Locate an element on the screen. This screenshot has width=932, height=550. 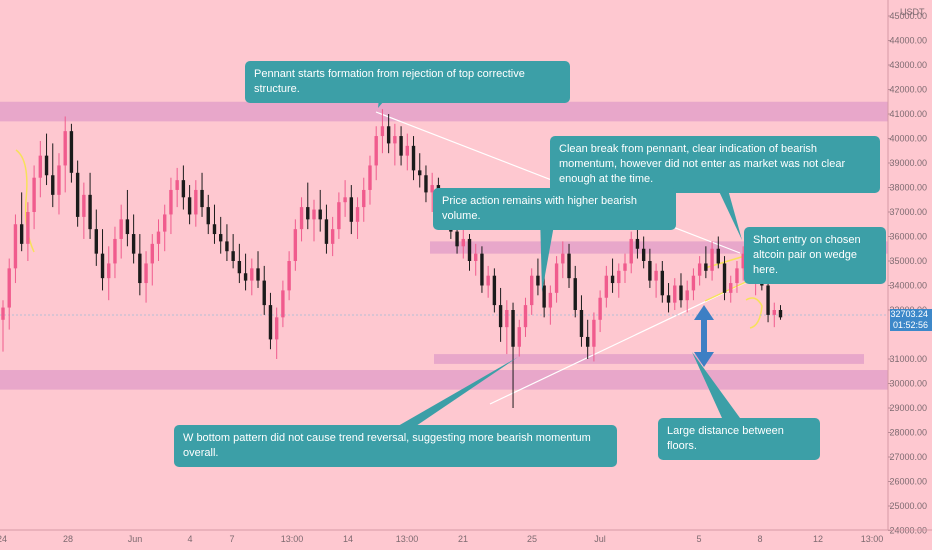
time-tick-label: 4 is located at coordinates (189, 539).